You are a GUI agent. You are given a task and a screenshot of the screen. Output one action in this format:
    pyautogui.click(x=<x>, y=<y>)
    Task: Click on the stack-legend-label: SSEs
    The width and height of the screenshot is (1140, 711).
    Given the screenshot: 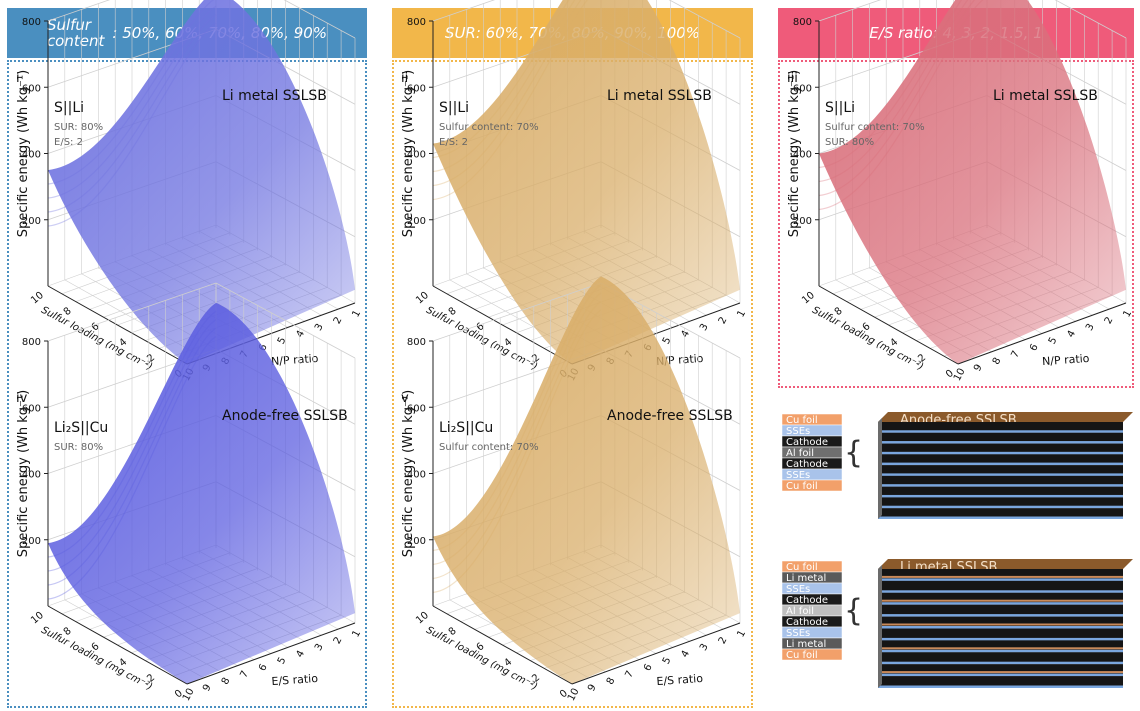 What is the action you would take?
    pyautogui.click(x=798, y=475)
    